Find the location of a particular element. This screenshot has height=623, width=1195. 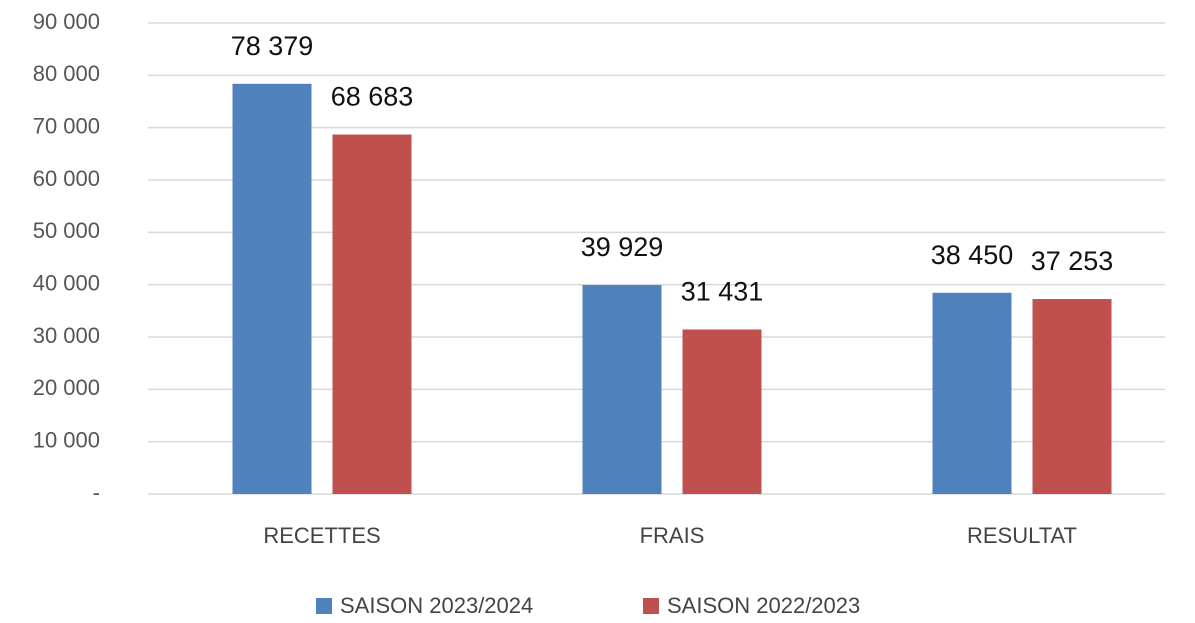

value-label: 78 379 is located at coordinates (272, 46).